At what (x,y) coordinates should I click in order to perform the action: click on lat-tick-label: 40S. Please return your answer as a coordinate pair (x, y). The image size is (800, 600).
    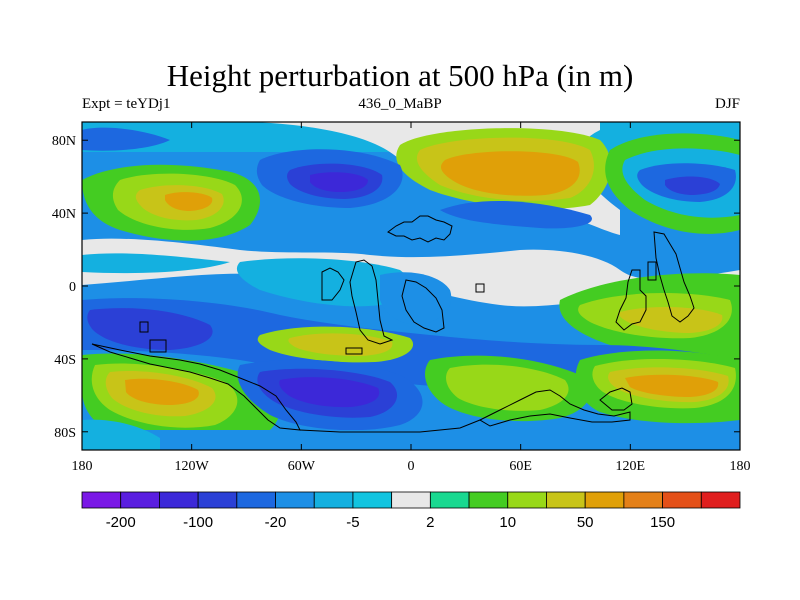
    Looking at the image, I should click on (65, 360).